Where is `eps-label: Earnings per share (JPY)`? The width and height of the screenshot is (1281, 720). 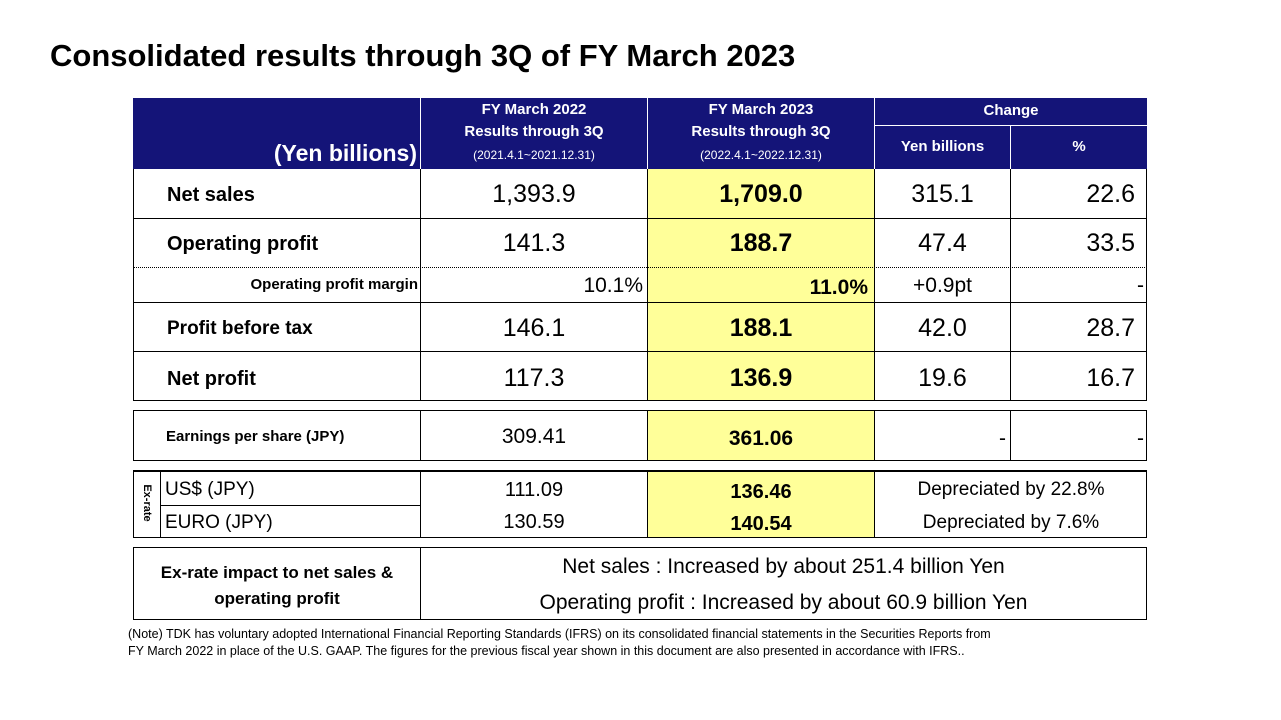 eps-label: Earnings per share (JPY) is located at coordinates (255, 436).